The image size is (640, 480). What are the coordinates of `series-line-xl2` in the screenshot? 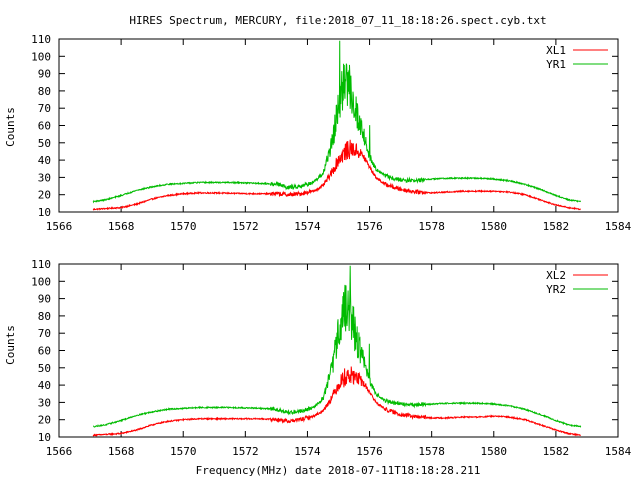 It's located at (336, 401).